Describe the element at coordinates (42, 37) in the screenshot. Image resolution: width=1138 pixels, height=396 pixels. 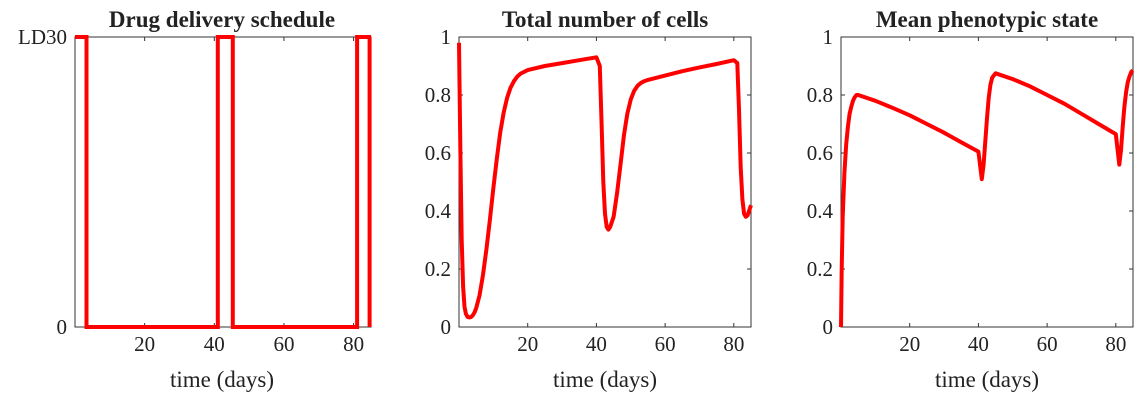
I see `y-tick-label: LD30` at that location.